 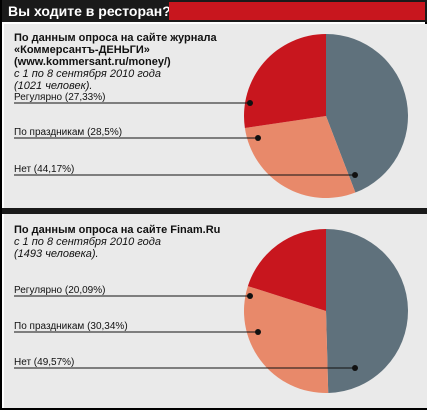 What do you see at coordinates (297, 11) in the screenshot?
I see `header-accent-bar` at bounding box center [297, 11].